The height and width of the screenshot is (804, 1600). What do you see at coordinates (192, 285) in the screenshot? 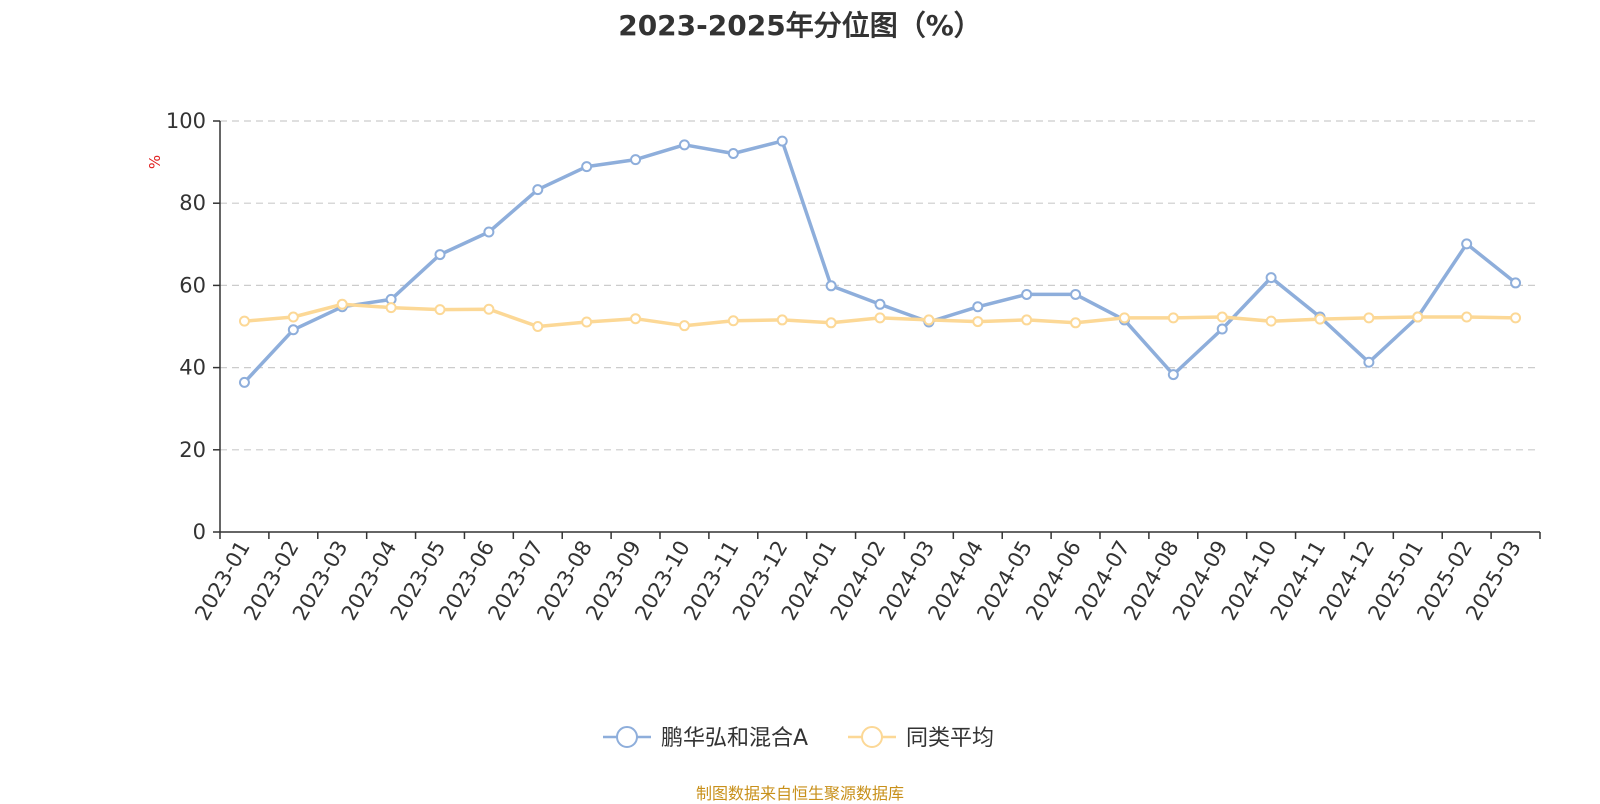
I see `y-tick-label: 60` at bounding box center [192, 285].